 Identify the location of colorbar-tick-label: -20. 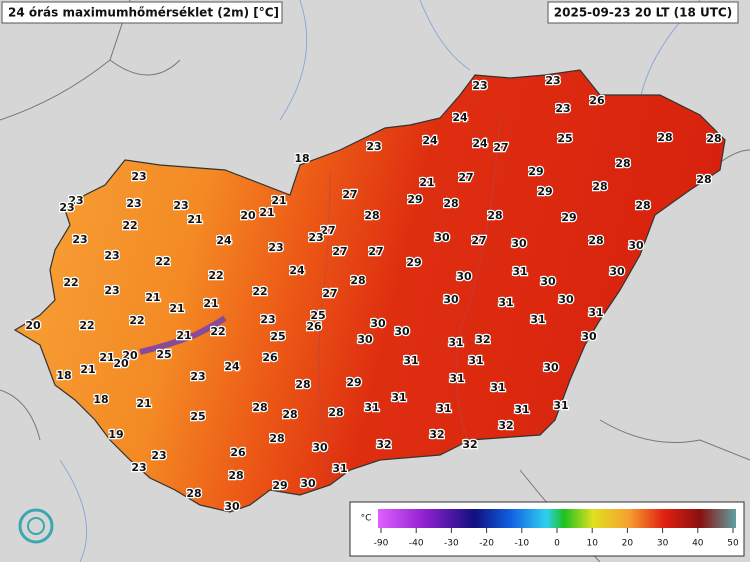
(486, 544).